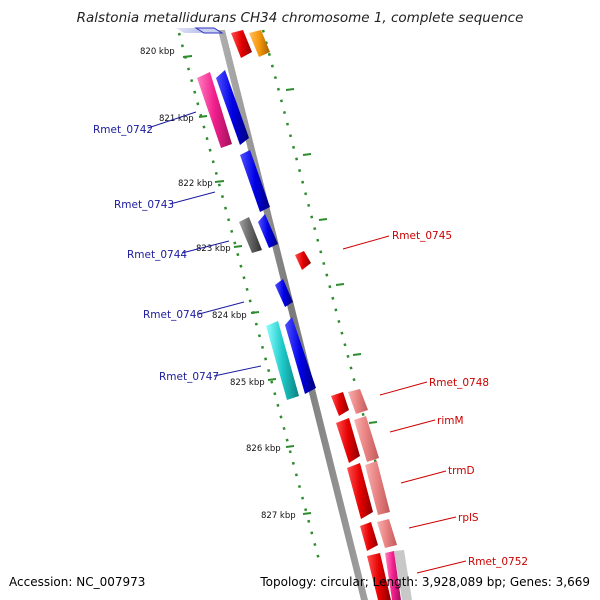 The width and height of the screenshot is (600, 600). Describe the element at coordinates (282, 360) in the screenshot. I see `cds-feature-cyan` at that location.